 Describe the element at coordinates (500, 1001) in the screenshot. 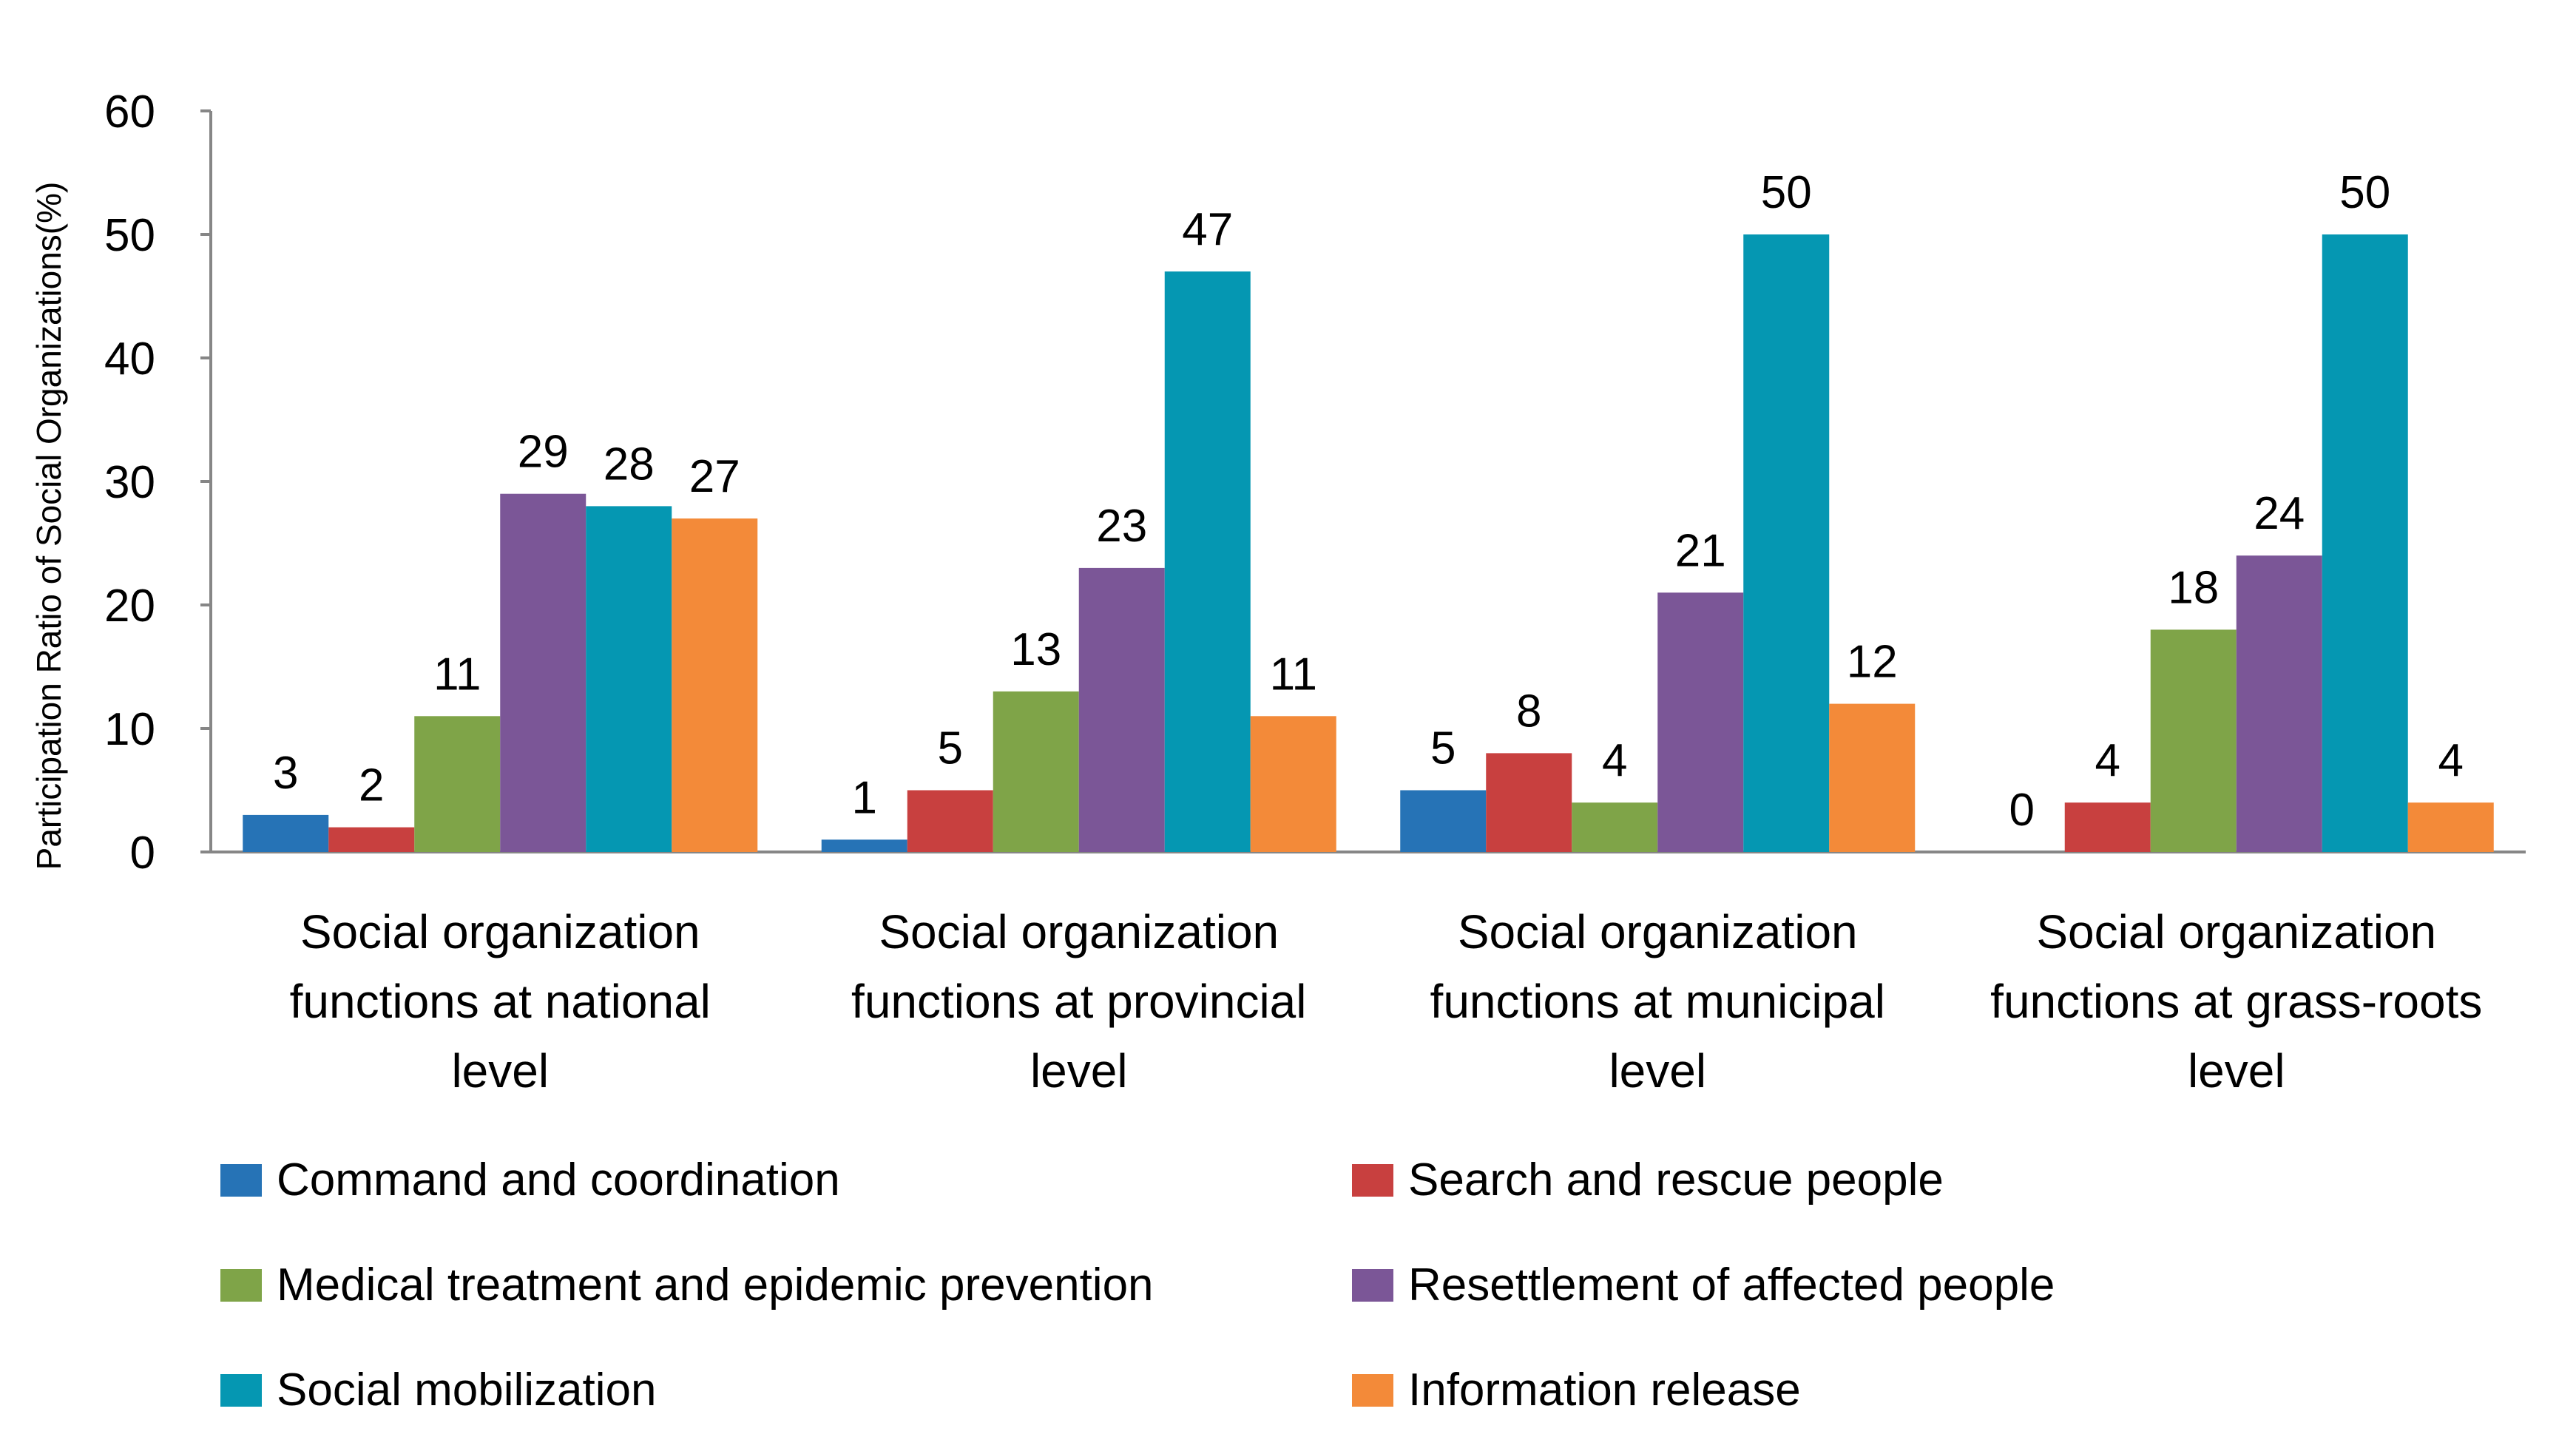

I see `x-tick-label: functions at national` at that location.